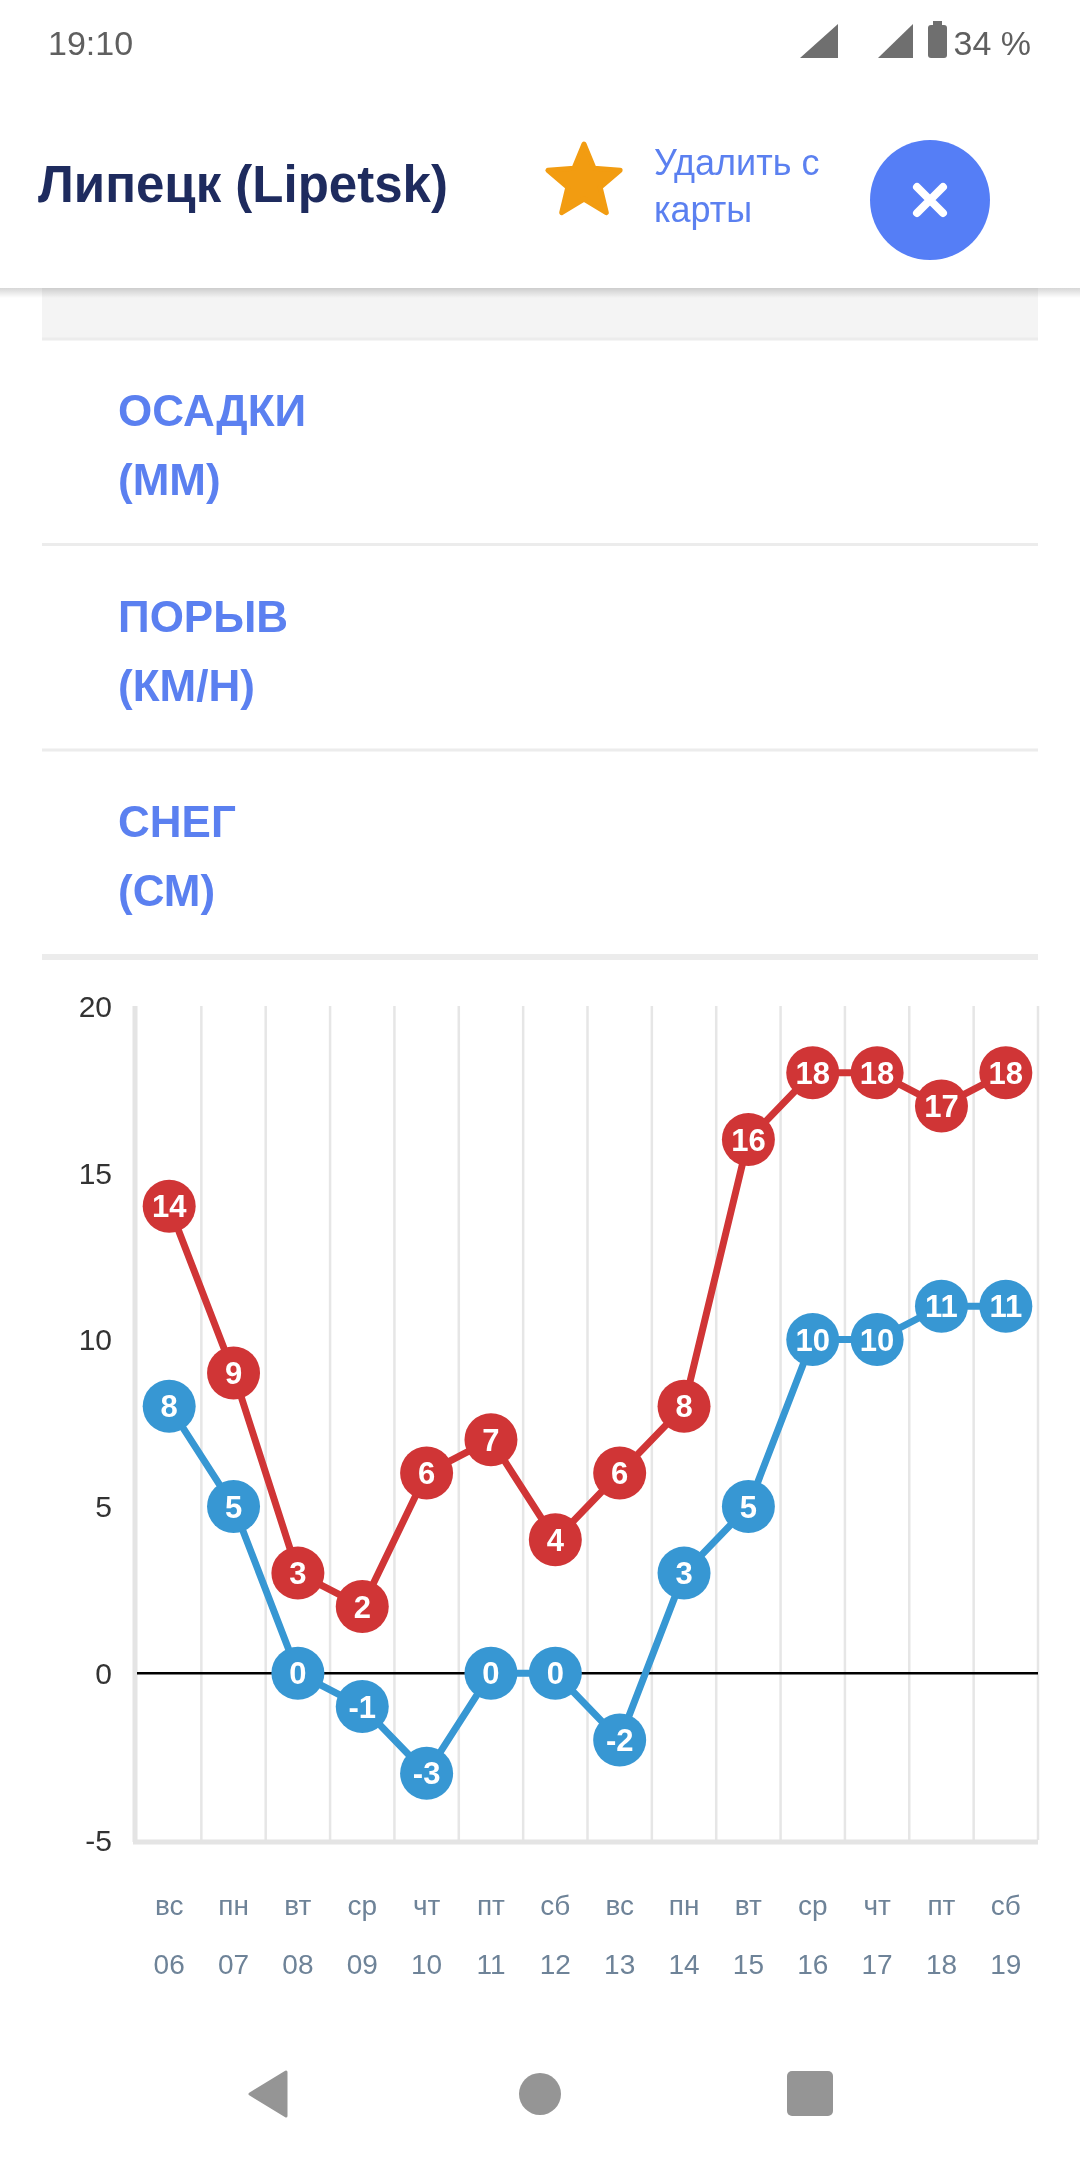 The height and width of the screenshot is (2160, 1080). I want to click on x-tick-label: ср 16, so click(813, 1935).